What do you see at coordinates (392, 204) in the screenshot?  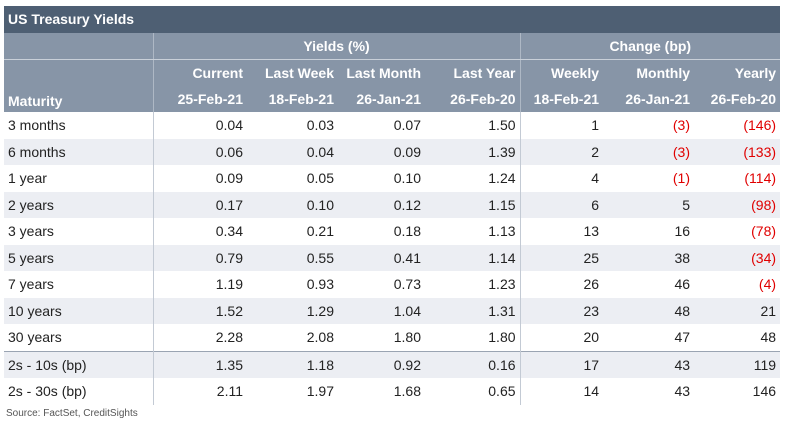 I see `table-row: 2 years 0.17 0.10 0.12 1.15 6 5 (98)` at bounding box center [392, 204].